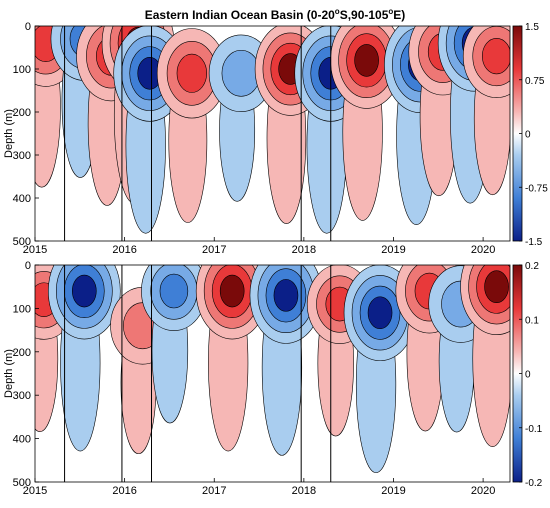 The height and width of the screenshot is (508, 550). I want to click on colorbar-tick-label: 0.2, so click(532, 266).